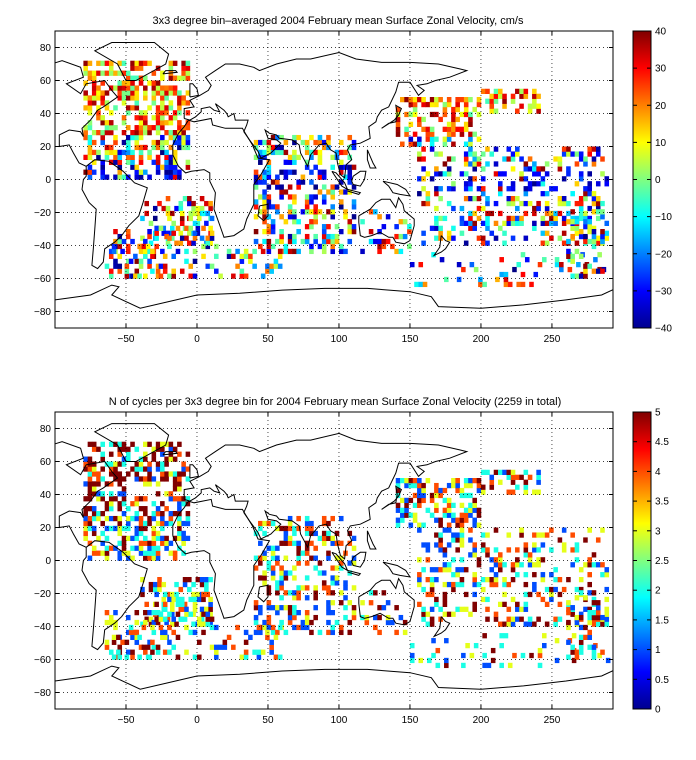 The width and height of the screenshot is (696, 760). What do you see at coordinates (663, 291) in the screenshot?
I see `colorbar-tick-label: −30` at bounding box center [663, 291].